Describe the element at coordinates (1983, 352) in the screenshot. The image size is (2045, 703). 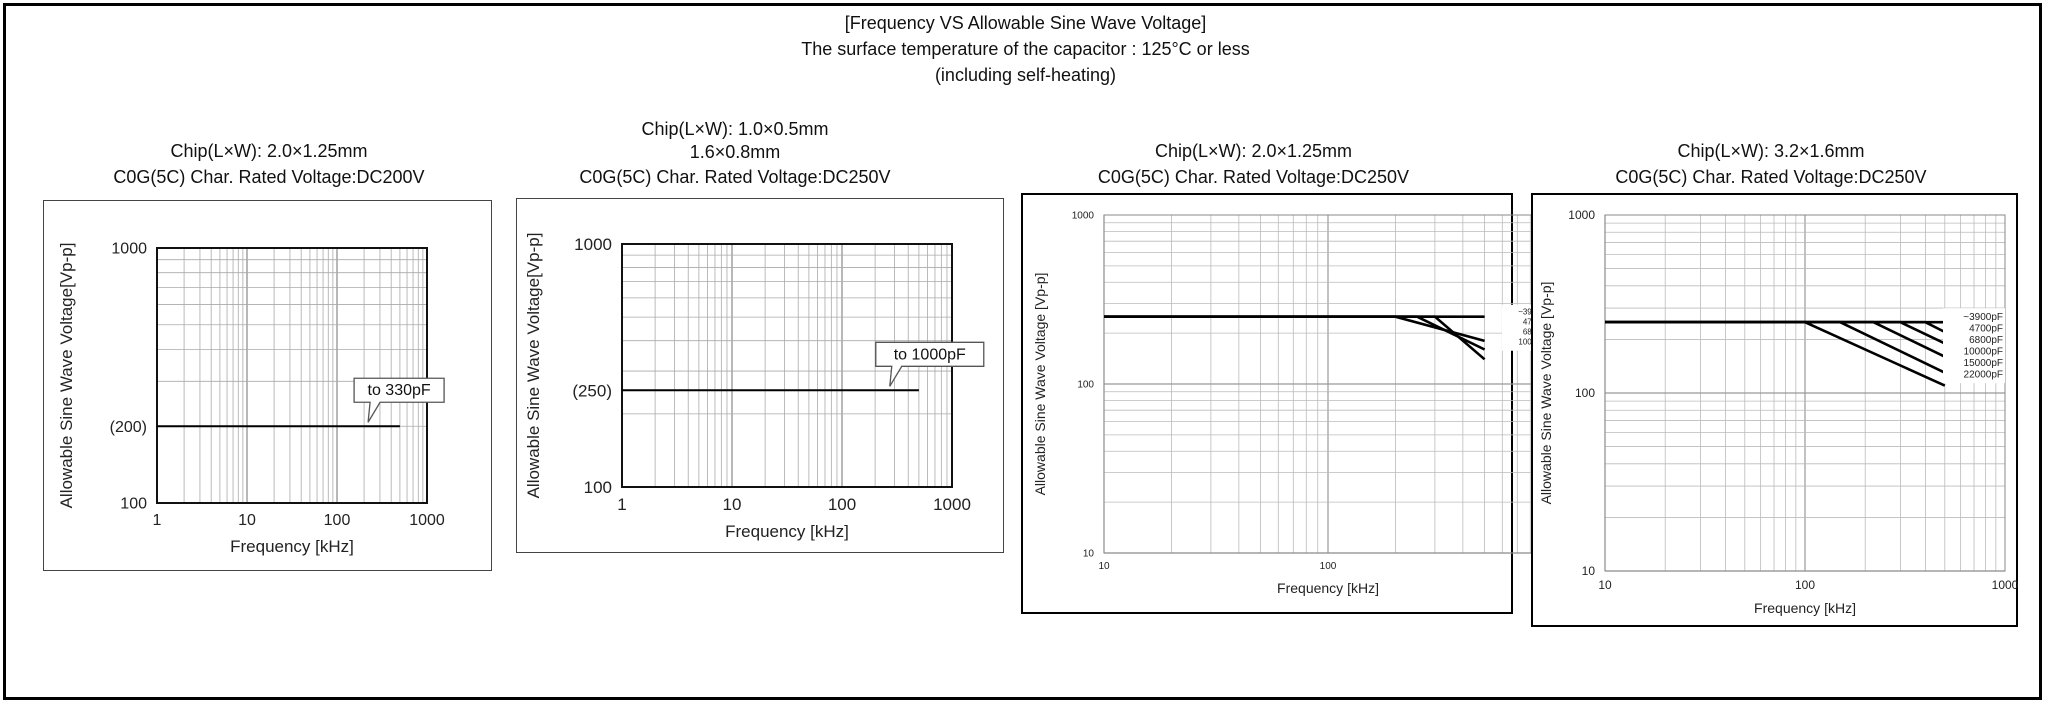
I see `legend-entry: 10000pF` at that location.